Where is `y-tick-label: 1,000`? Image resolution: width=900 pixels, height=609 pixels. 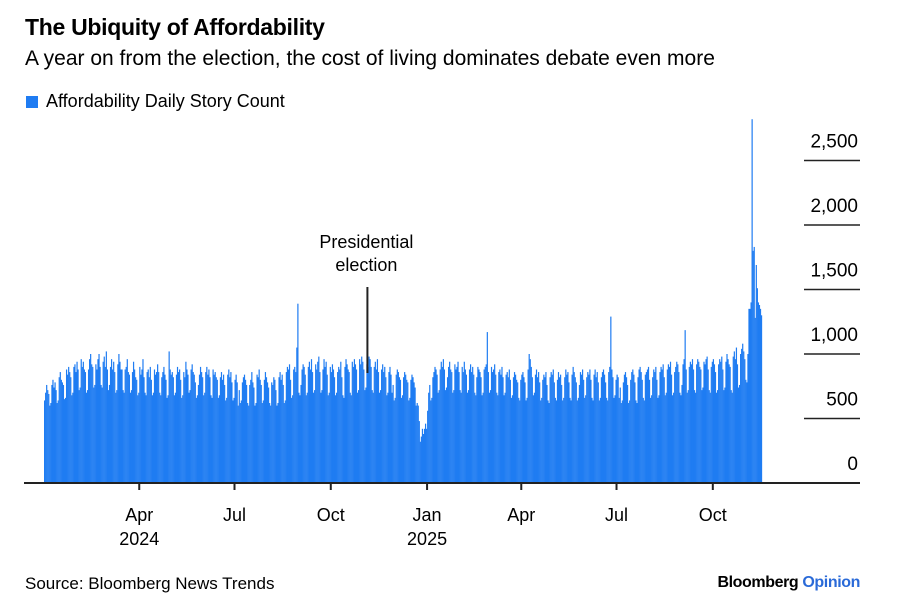
y-tick-label: 1,000 is located at coordinates (834, 335).